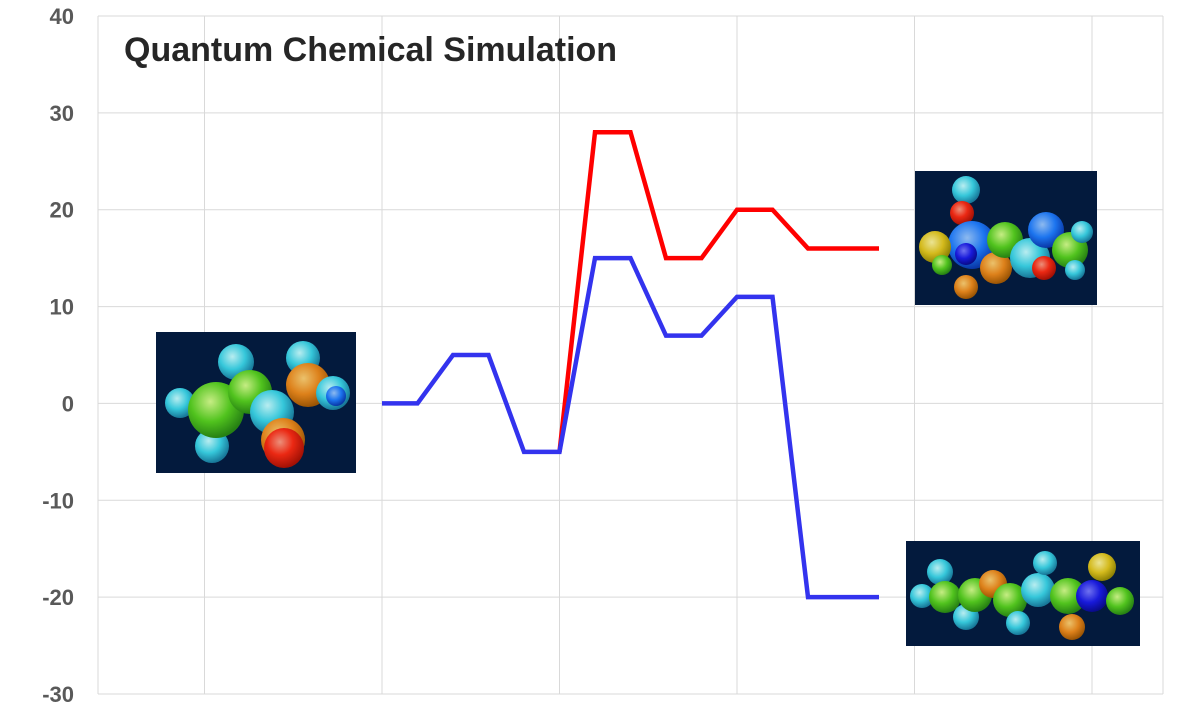 This screenshot has width=1194, height=712. What do you see at coordinates (718, 291) in the screenshot?
I see `series-line-red` at bounding box center [718, 291].